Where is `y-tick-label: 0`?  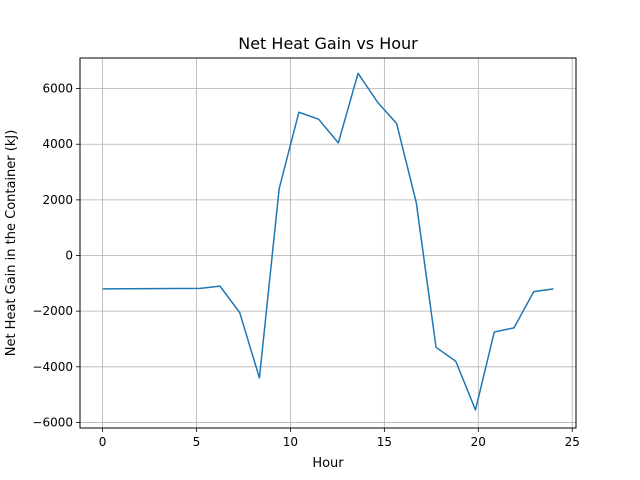 y-tick-label: 0 is located at coordinates (69, 256).